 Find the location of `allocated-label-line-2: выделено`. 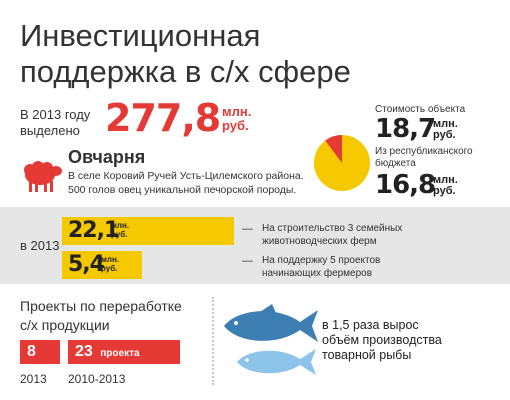

allocated-label-line-2: выделено is located at coordinates (50, 130).